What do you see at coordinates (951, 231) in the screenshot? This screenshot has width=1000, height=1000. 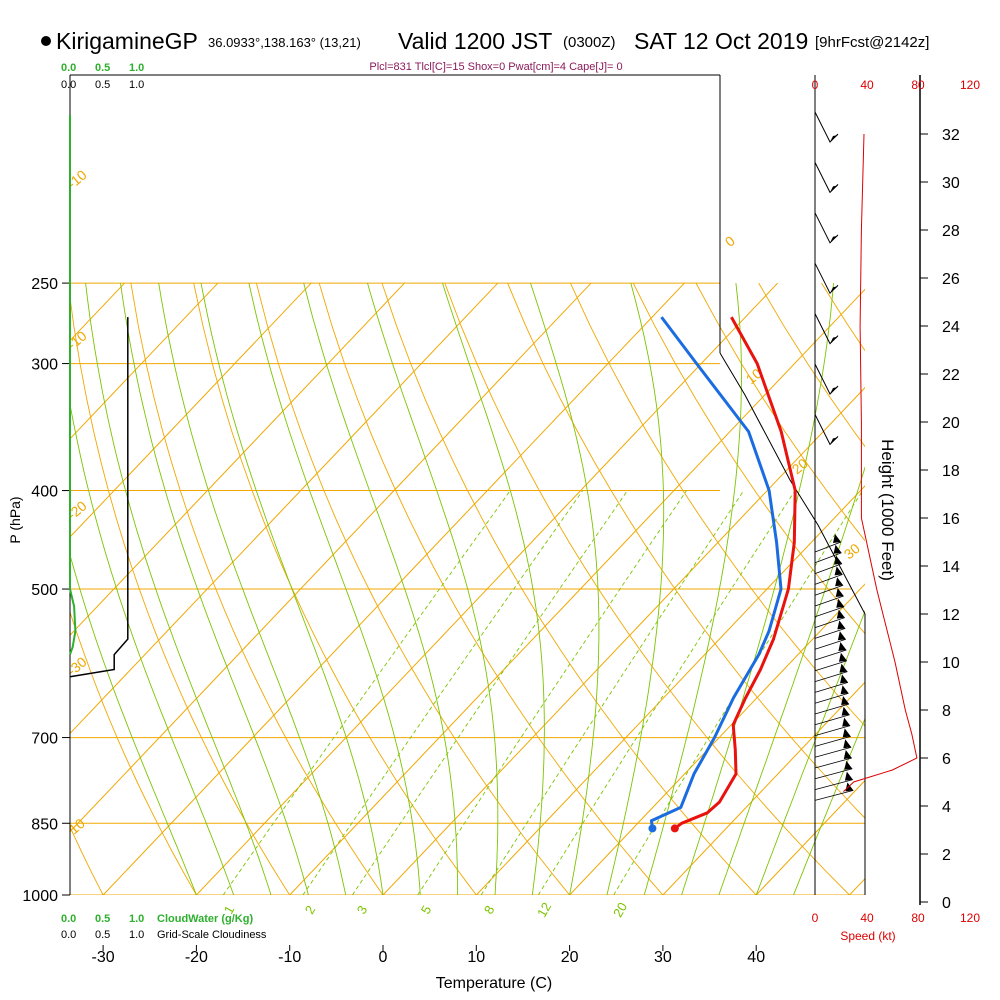 I see `height-tick-label: 28` at bounding box center [951, 231].